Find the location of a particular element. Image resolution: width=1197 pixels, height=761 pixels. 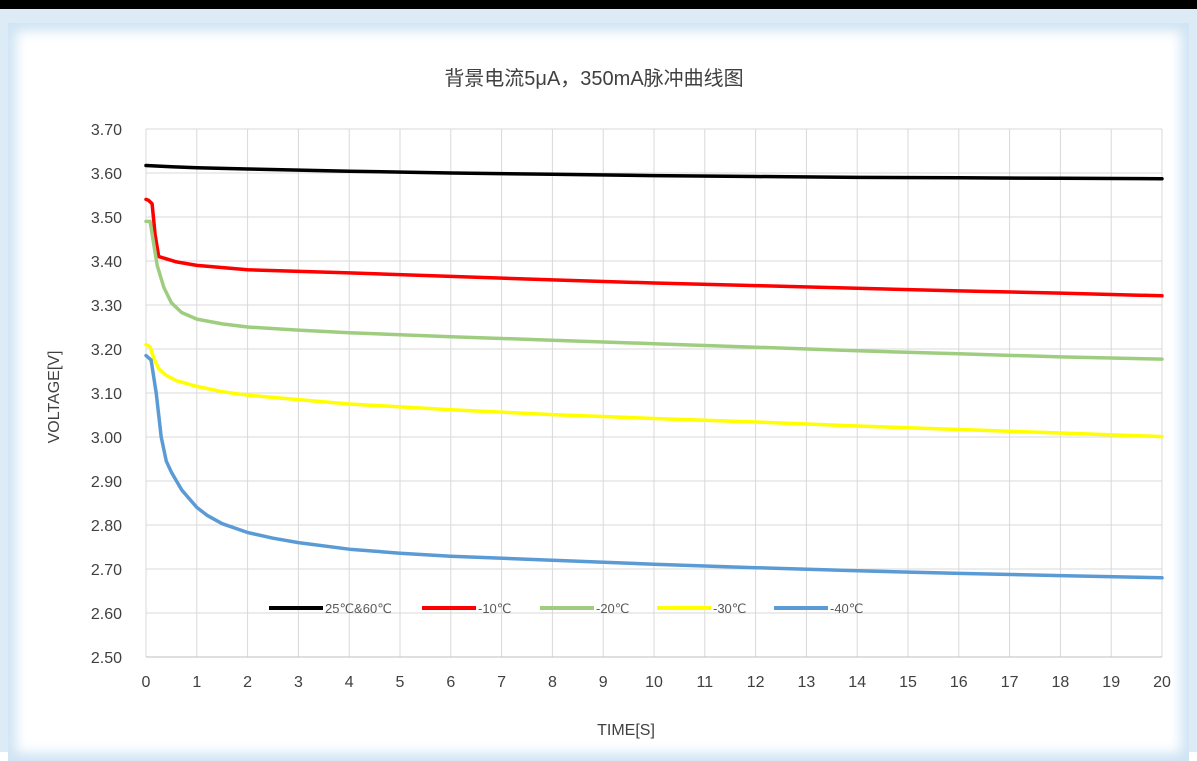

x-tick-label: 17 is located at coordinates (1010, 682).